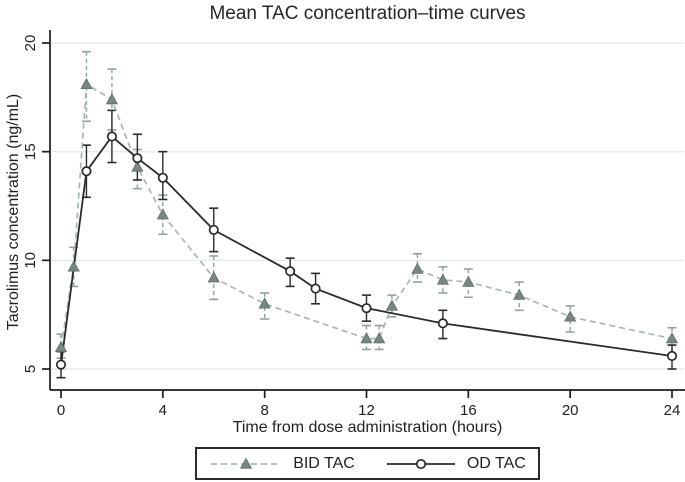 The height and width of the screenshot is (482, 685). I want to click on chart-title: Mean TAC concentration–time curves, so click(367, 13).